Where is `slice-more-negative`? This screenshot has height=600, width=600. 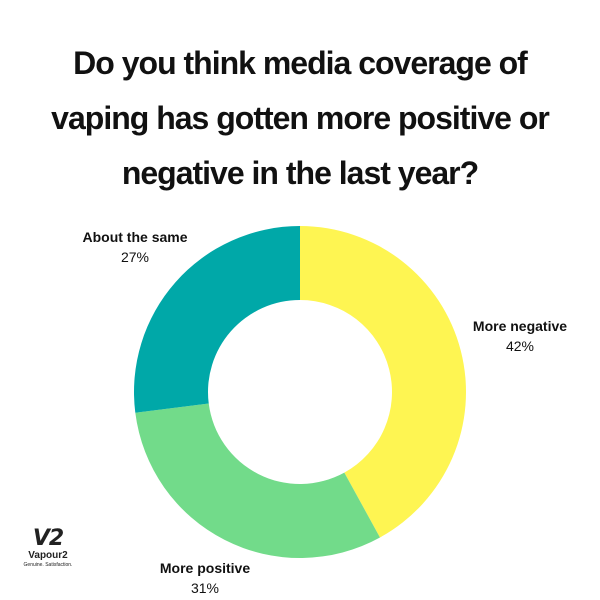 slice-more-negative is located at coordinates (383, 382).